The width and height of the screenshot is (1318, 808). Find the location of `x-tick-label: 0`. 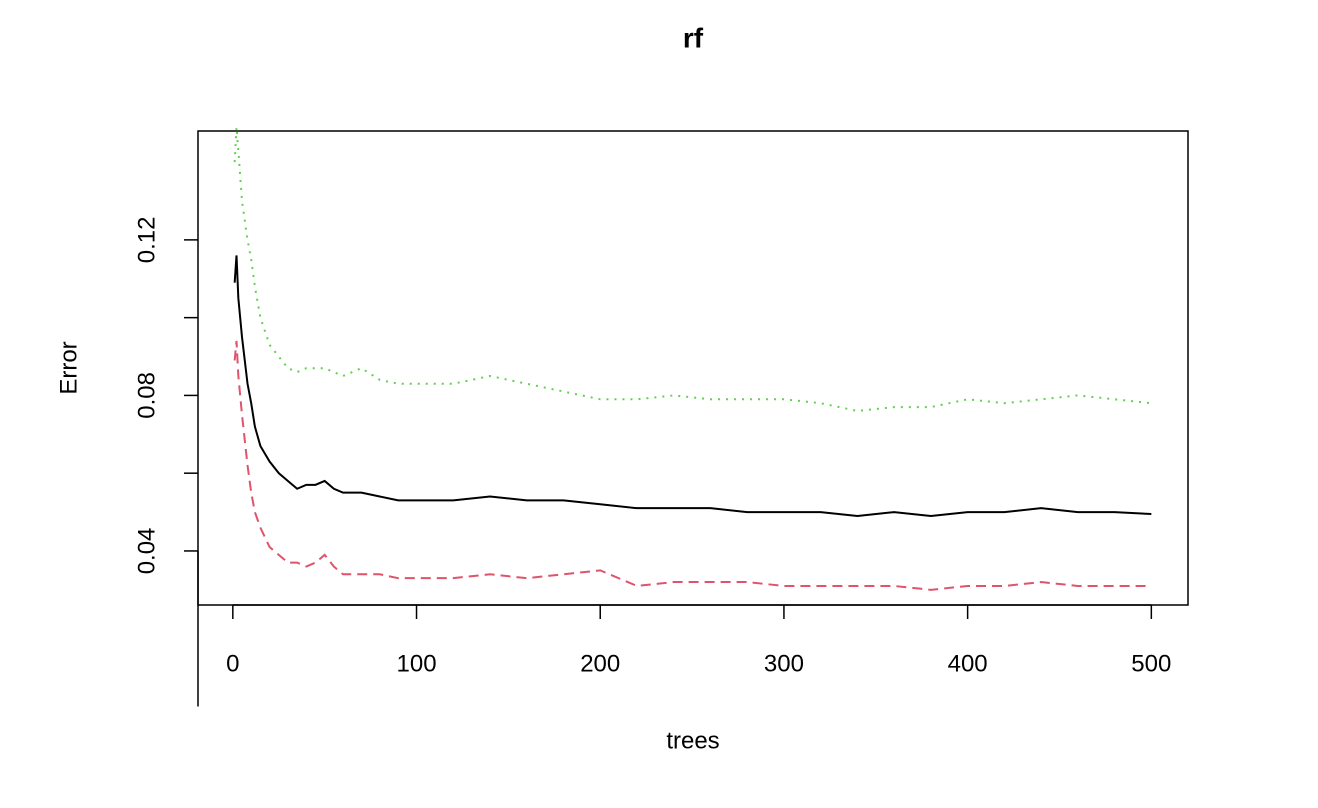

x-tick-label: 0 is located at coordinates (232, 663).